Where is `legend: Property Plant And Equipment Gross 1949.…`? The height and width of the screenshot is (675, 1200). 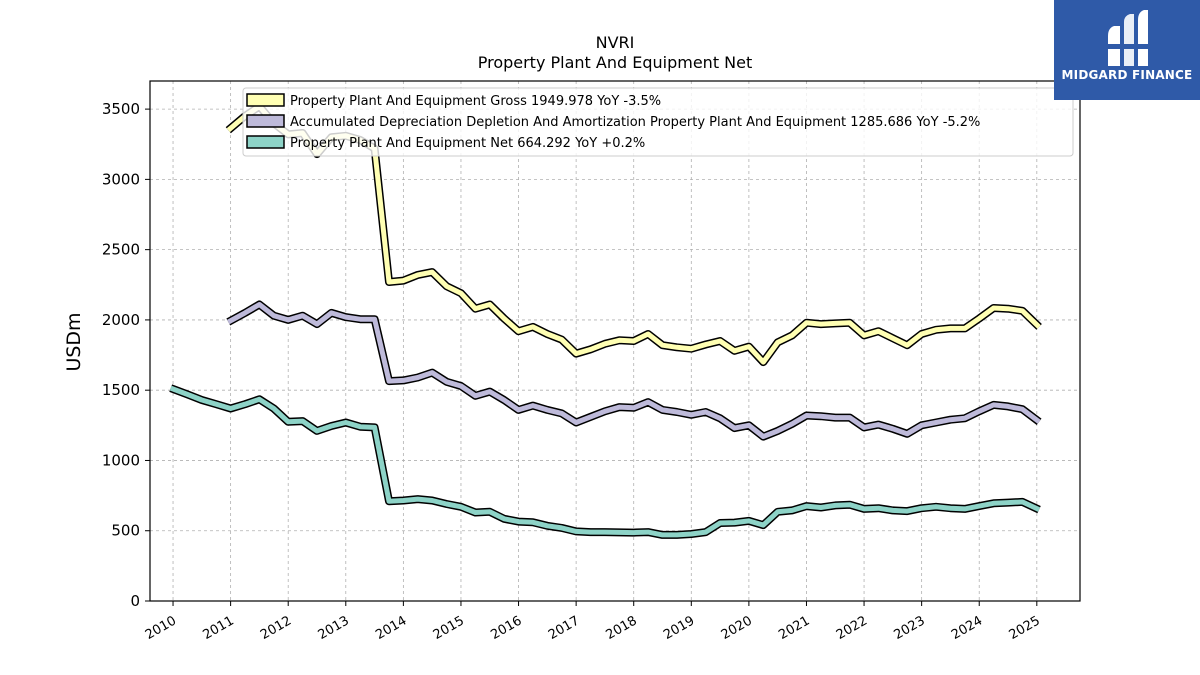
legend: Property Plant And Equipment Gross 1949.… is located at coordinates (658, 122).